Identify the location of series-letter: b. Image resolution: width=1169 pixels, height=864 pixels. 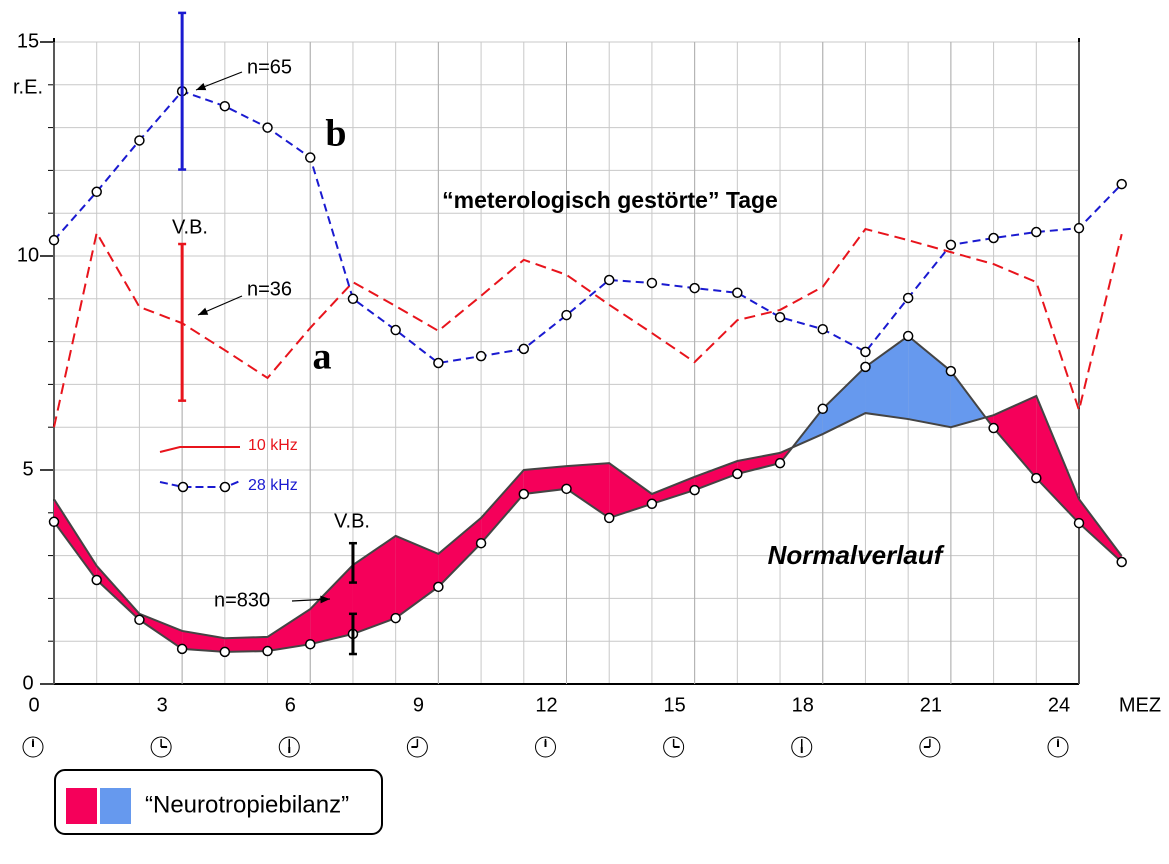
(335, 134).